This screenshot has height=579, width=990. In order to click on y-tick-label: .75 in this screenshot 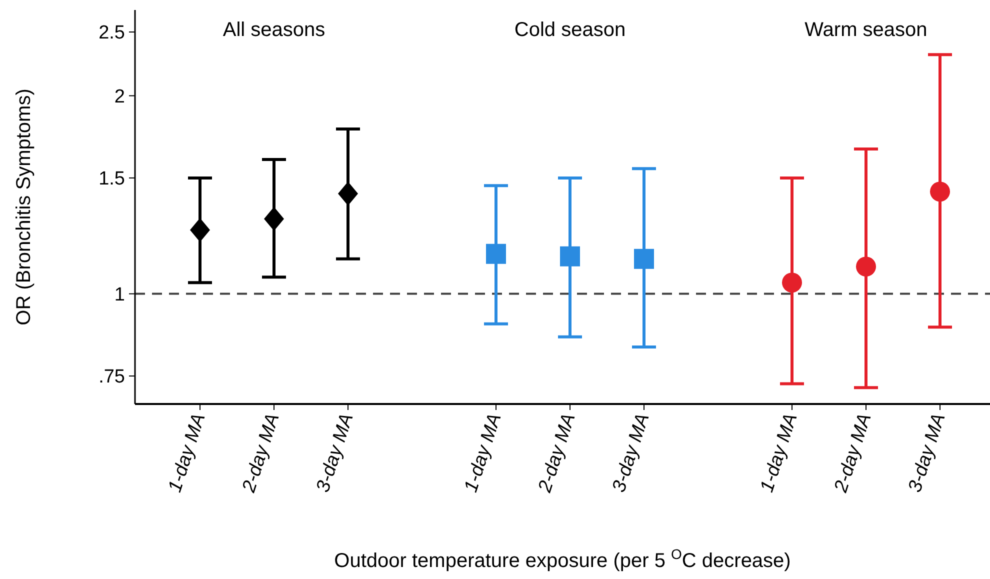, I will do `click(111, 377)`.